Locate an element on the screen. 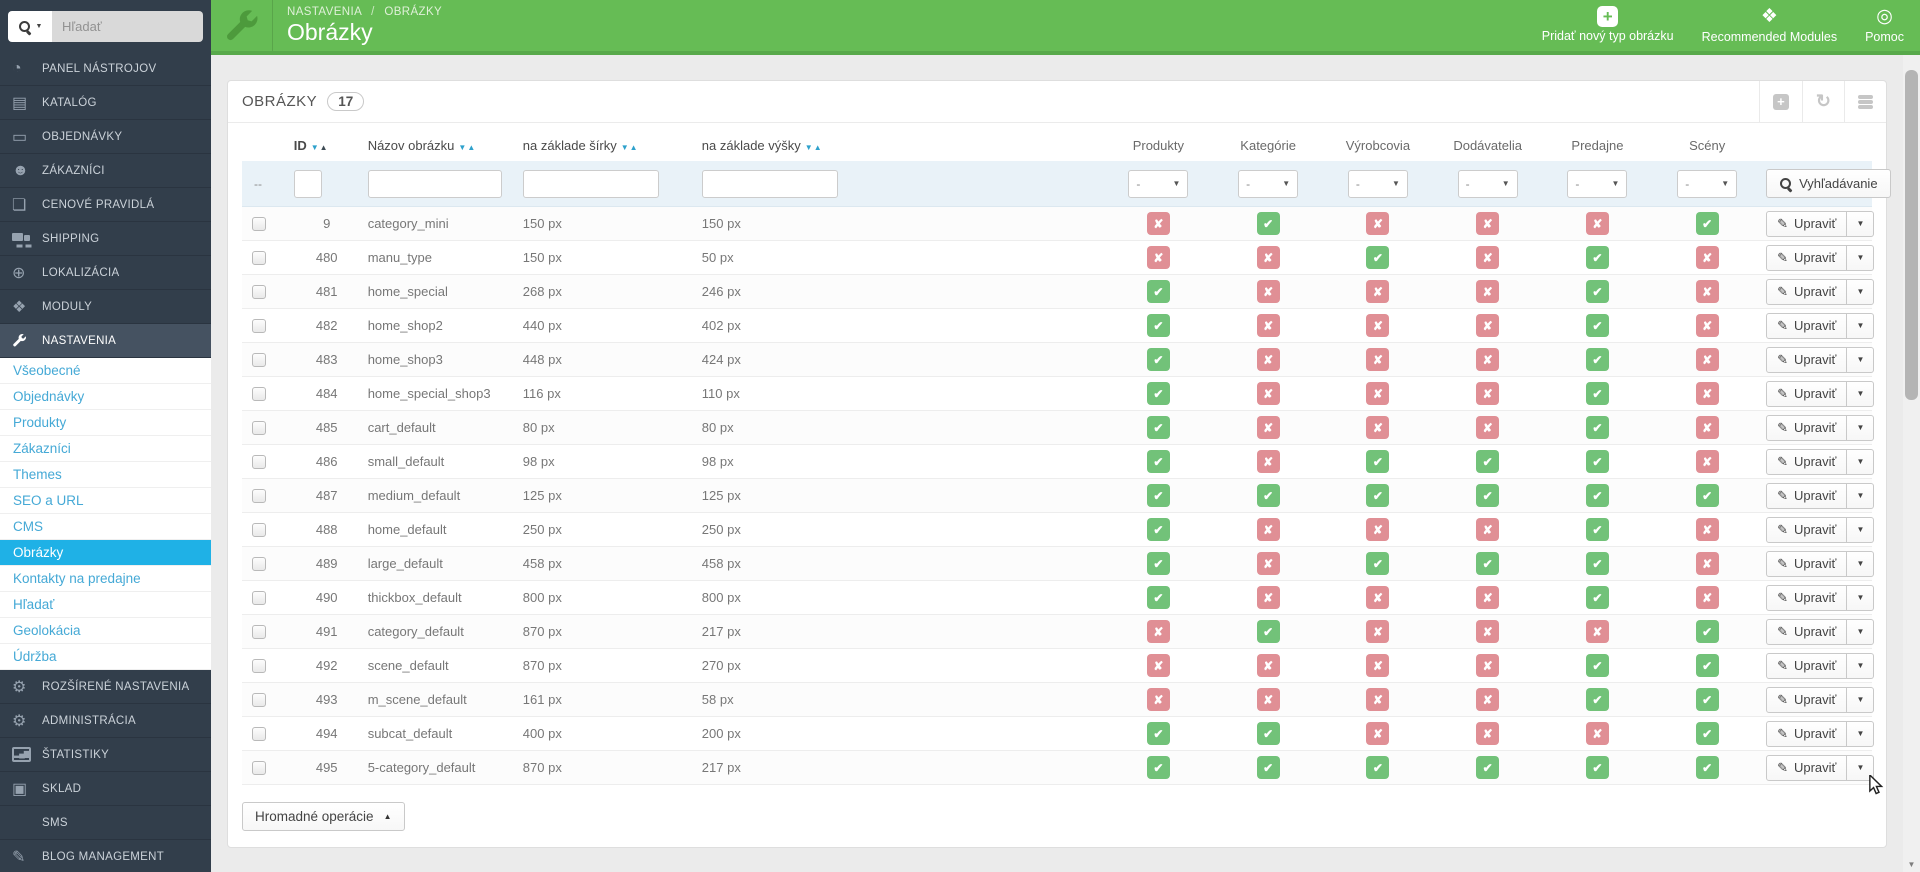 Image resolution: width=1920 pixels, height=872 pixels. filter-select-stores: - ▼ is located at coordinates (1597, 183).